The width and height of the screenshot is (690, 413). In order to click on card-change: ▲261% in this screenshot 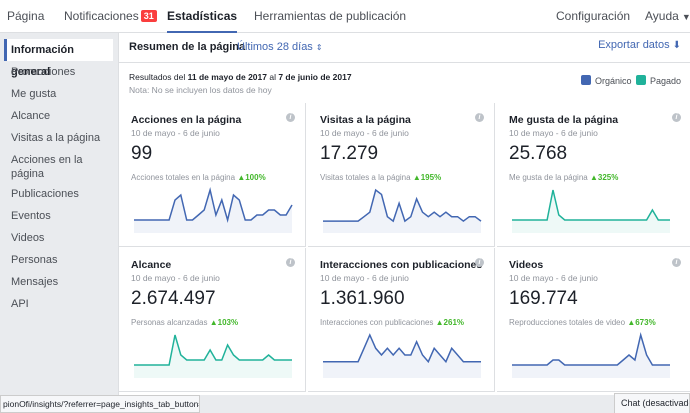, I will do `click(450, 322)`.